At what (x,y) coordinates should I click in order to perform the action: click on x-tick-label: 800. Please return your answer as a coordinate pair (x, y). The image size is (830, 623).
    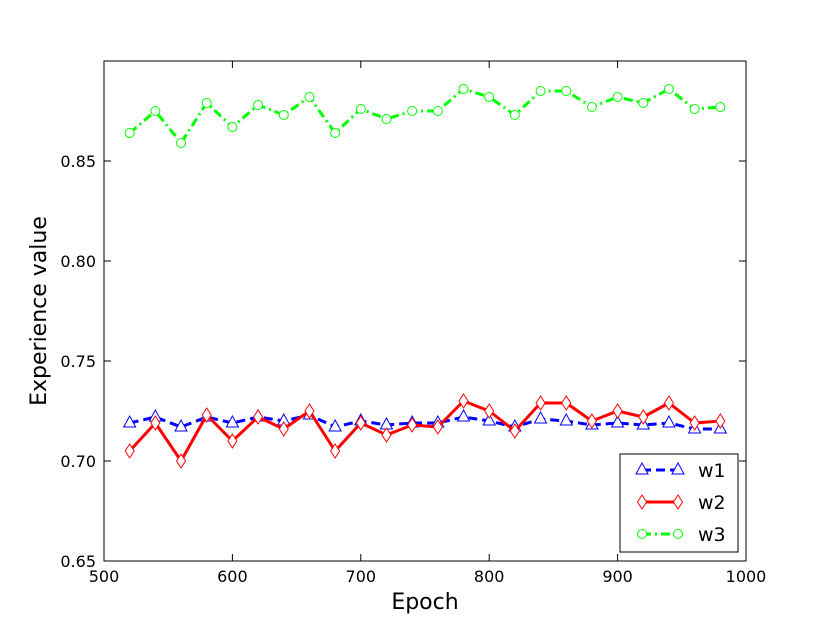
    Looking at the image, I should click on (489, 576).